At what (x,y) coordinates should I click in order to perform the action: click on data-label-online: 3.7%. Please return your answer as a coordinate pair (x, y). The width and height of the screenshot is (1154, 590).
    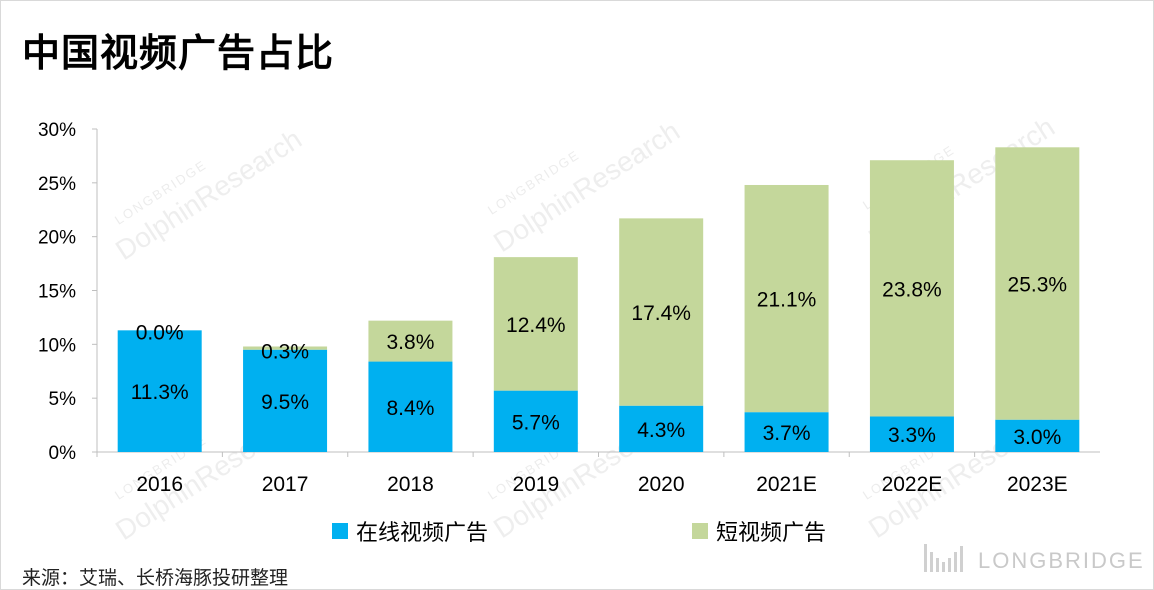
    Looking at the image, I should click on (787, 433).